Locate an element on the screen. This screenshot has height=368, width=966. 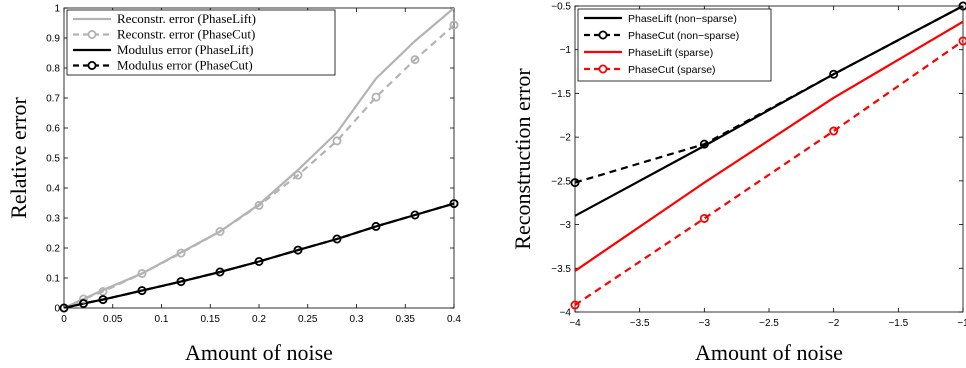
y-tick-label: 0 is located at coordinates (57, 309).